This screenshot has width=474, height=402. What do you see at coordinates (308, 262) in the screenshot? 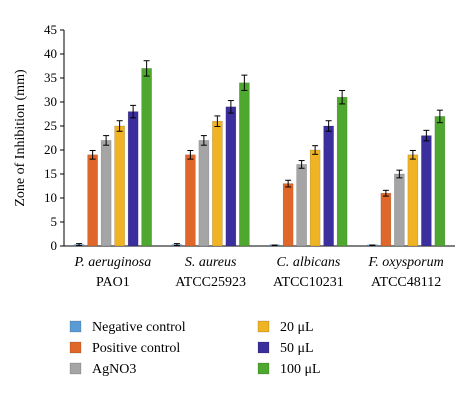
I see `category-label-line1: C. albicans` at bounding box center [308, 262].